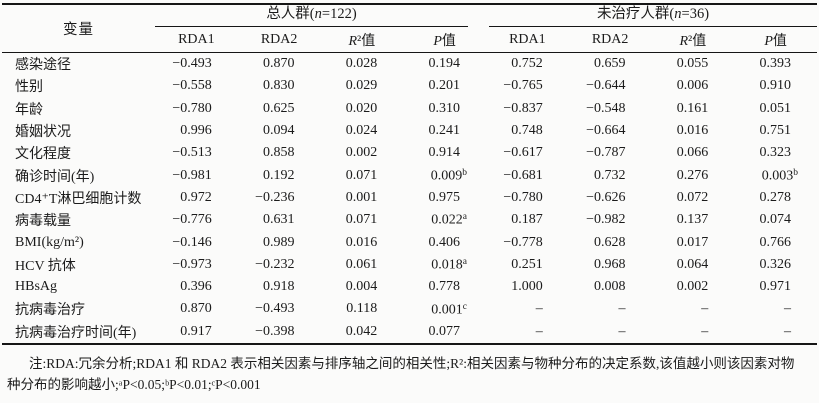 The image size is (819, 403). Describe the element at coordinates (692, 287) in the screenshot. I see `cell-value: 0.002` at that location.